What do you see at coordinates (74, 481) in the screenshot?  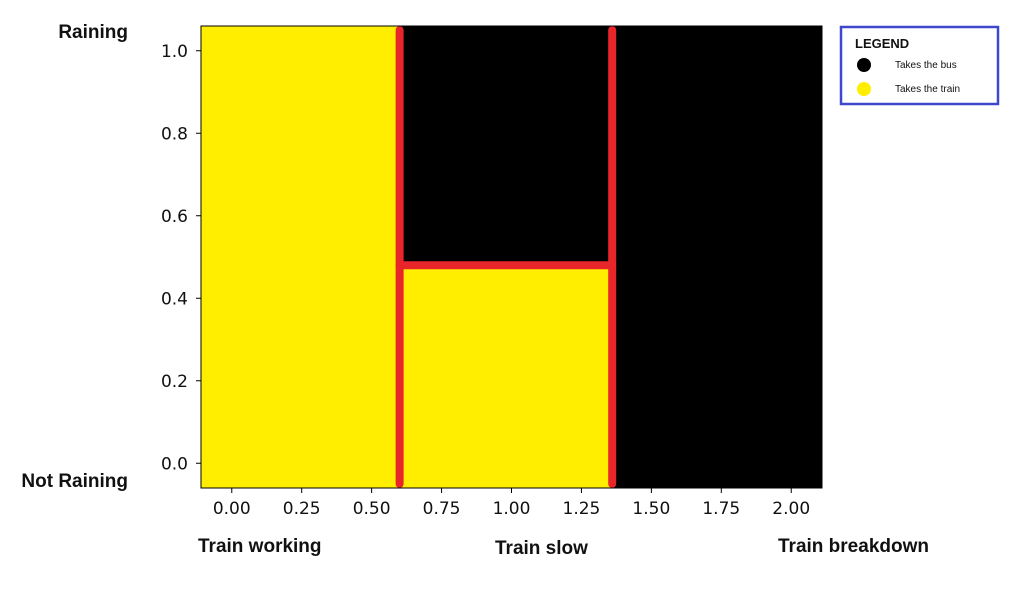 I see `annotation-not-raining: Not Raining` at bounding box center [74, 481].